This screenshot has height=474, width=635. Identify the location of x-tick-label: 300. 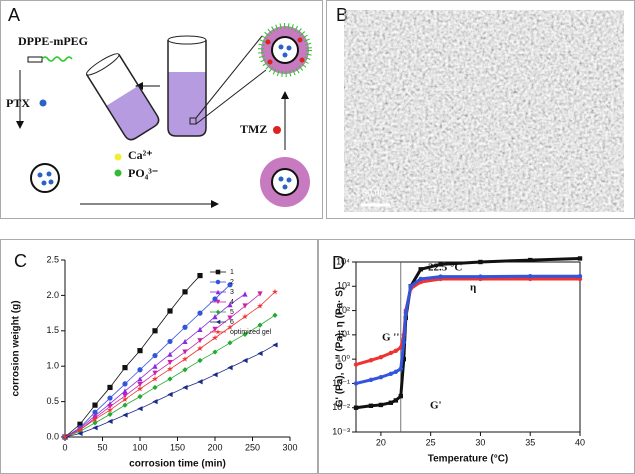
(289, 447).